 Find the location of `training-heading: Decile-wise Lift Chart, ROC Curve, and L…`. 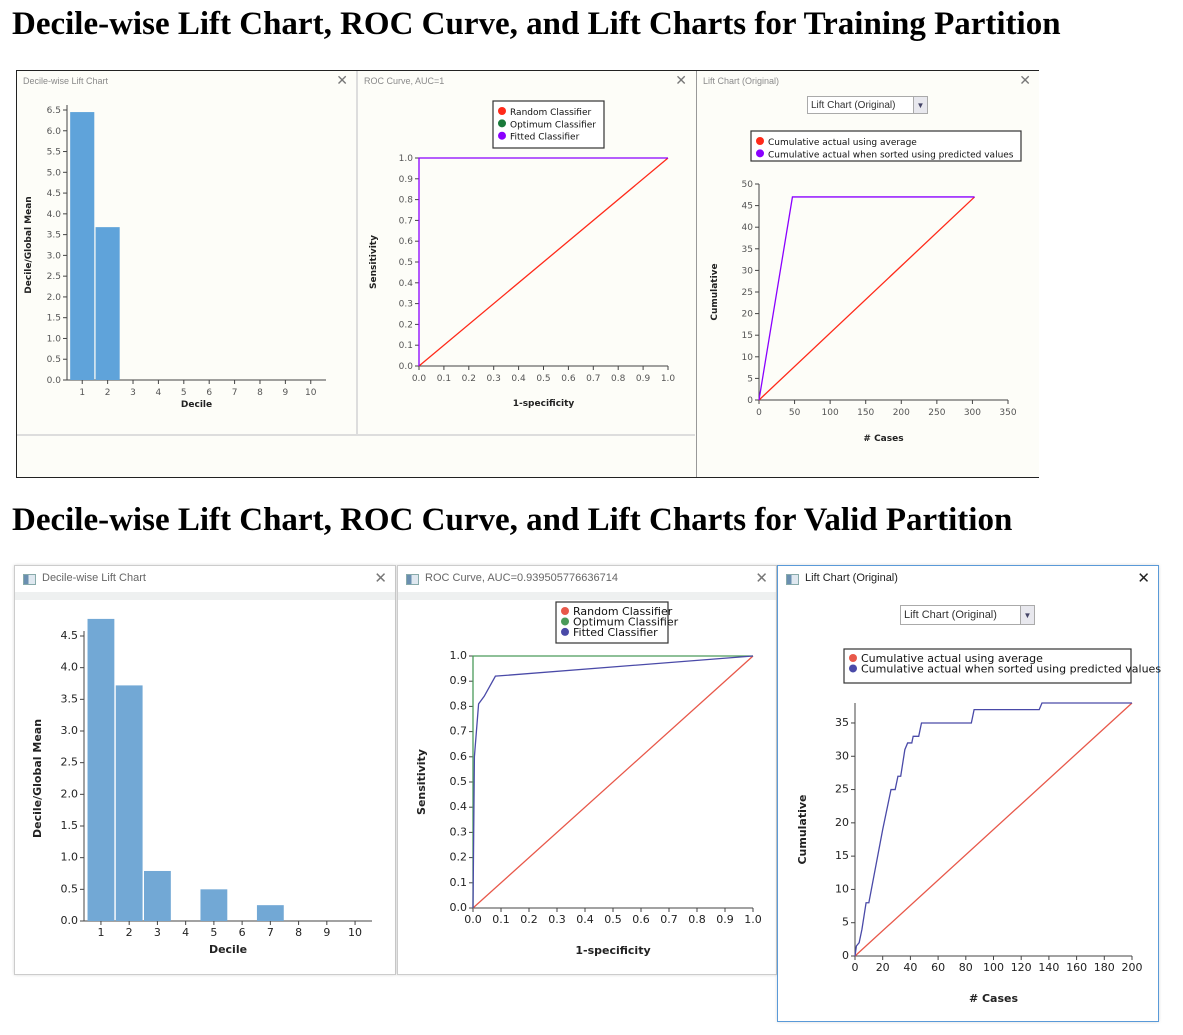

training-heading: Decile-wise Lift Chart, ROC Curve, and L… is located at coordinates (536, 24).